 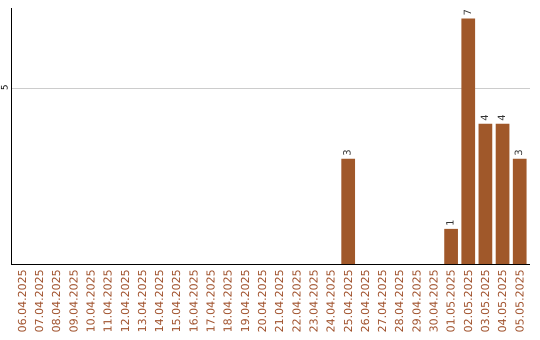 I want to click on x-tick-label: 04.05.2025, so click(x=503, y=300).